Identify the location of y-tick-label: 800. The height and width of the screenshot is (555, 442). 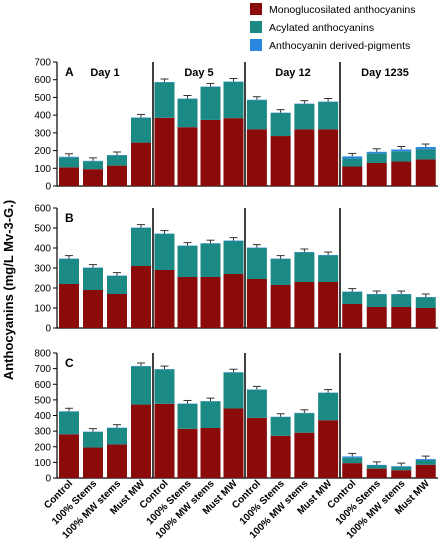
(42, 354).